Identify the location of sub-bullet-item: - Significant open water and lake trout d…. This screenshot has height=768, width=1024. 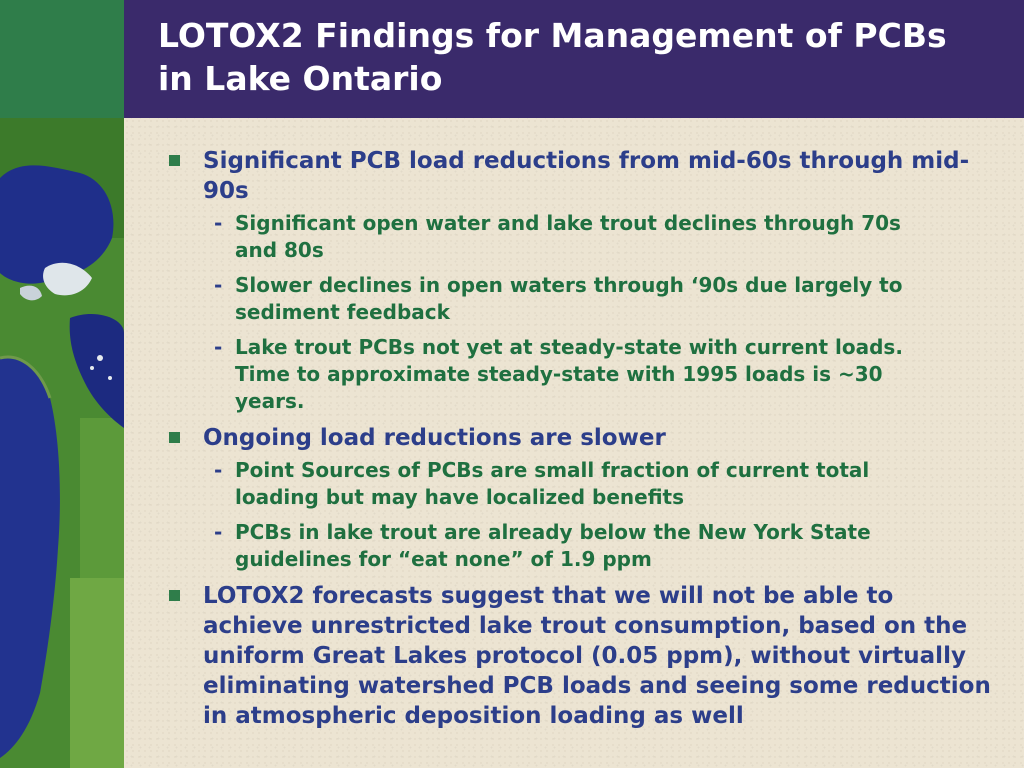
(574, 237).